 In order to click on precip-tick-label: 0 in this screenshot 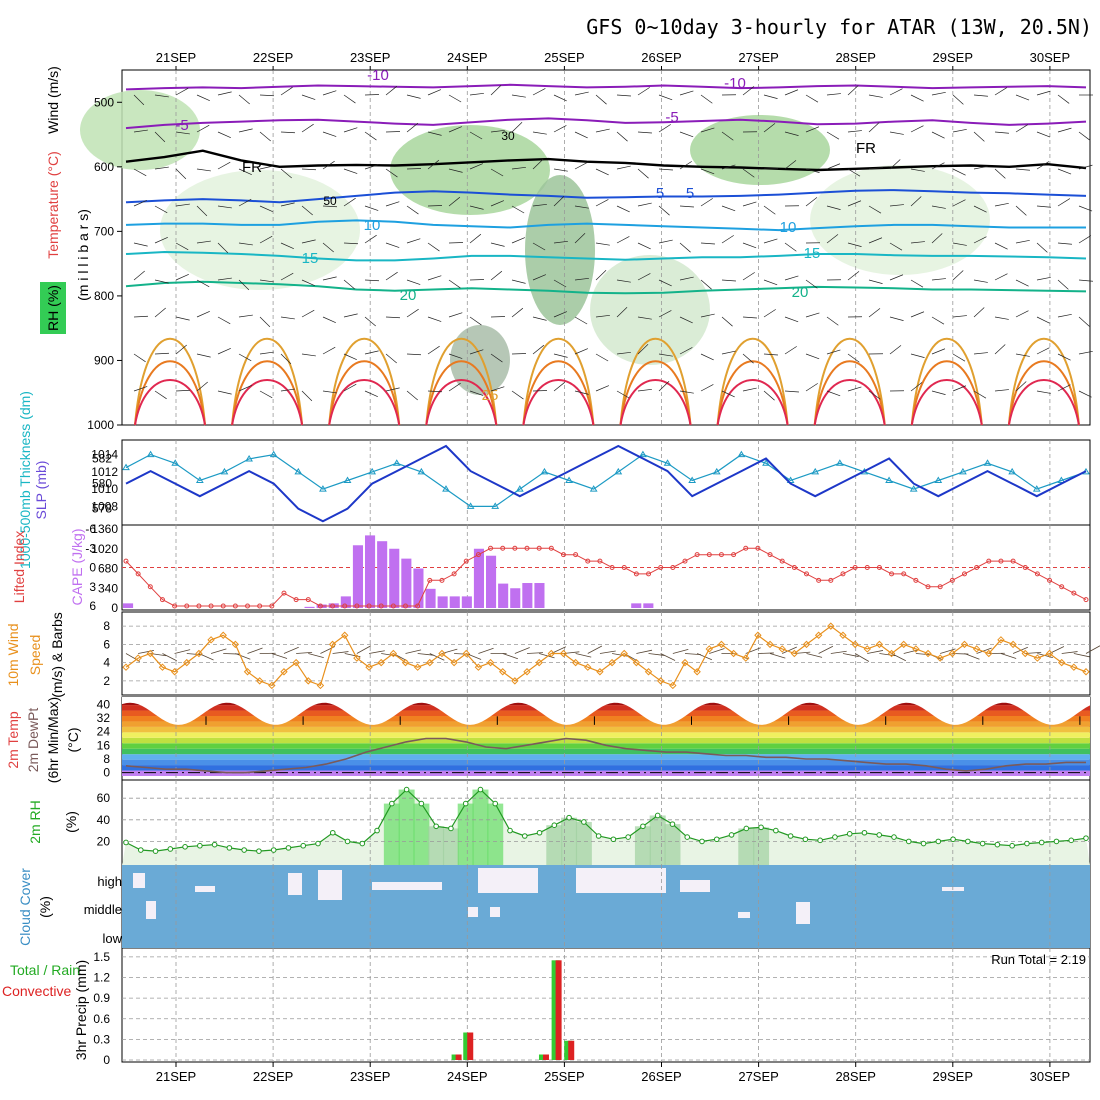, I will do `click(106, 1060)`.